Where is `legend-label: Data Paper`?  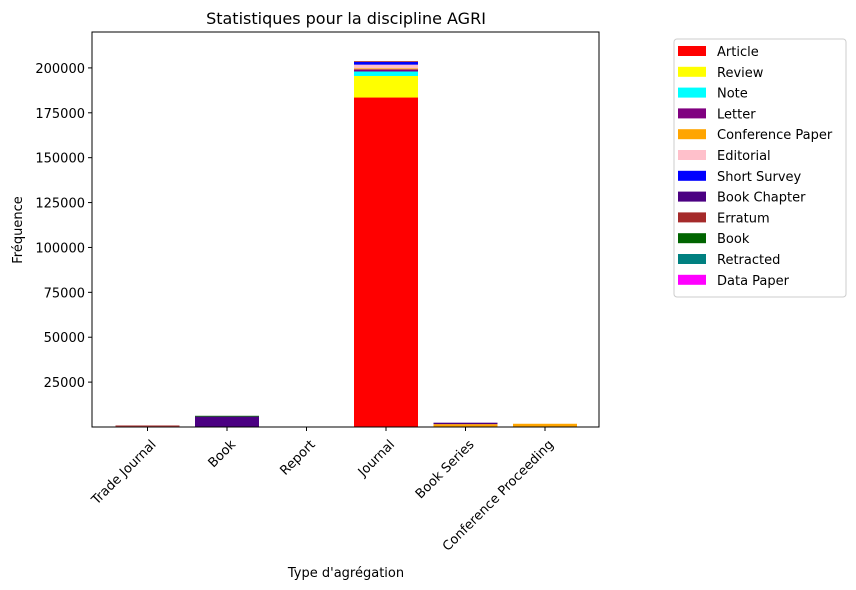
legend-label: Data Paper is located at coordinates (753, 281).